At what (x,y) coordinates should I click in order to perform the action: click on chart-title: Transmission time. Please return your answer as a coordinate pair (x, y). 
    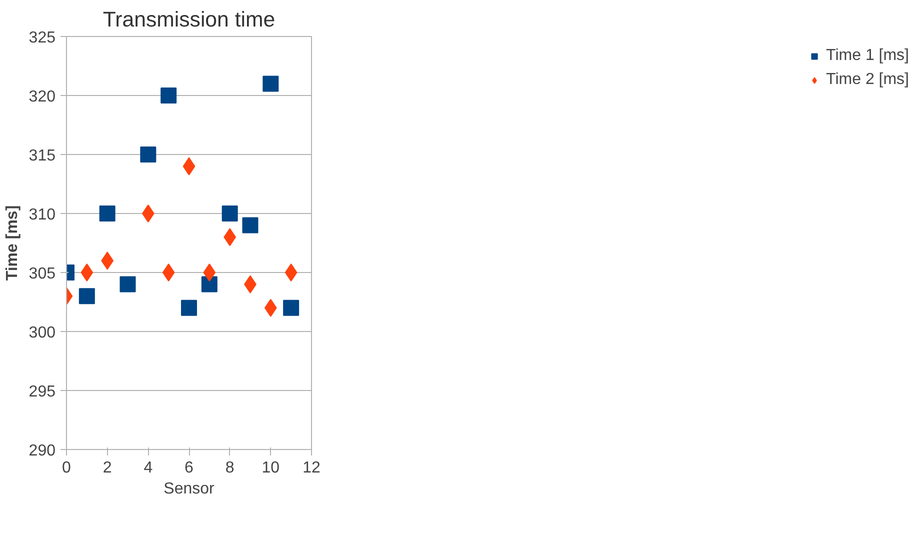
    Looking at the image, I should click on (189, 20).